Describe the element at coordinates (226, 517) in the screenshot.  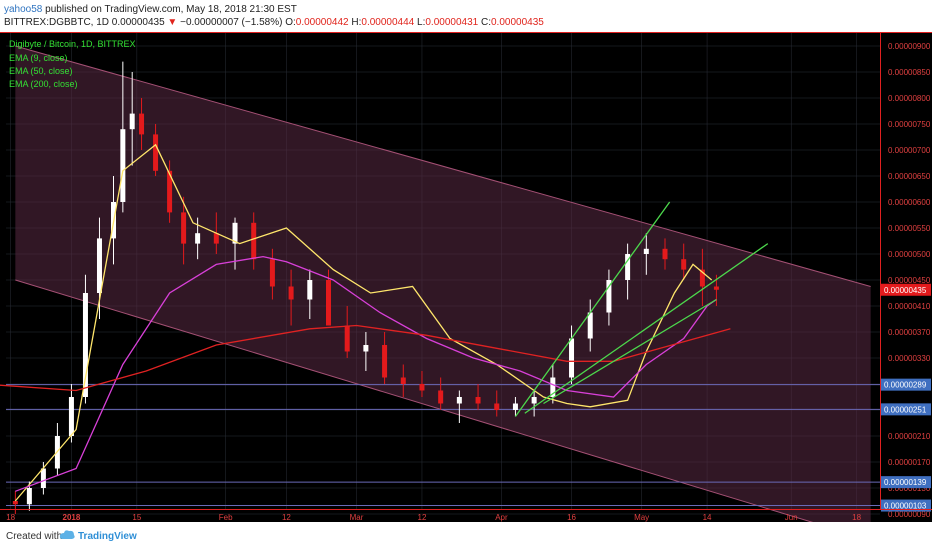
I see `time-tick-label: Feb` at that location.